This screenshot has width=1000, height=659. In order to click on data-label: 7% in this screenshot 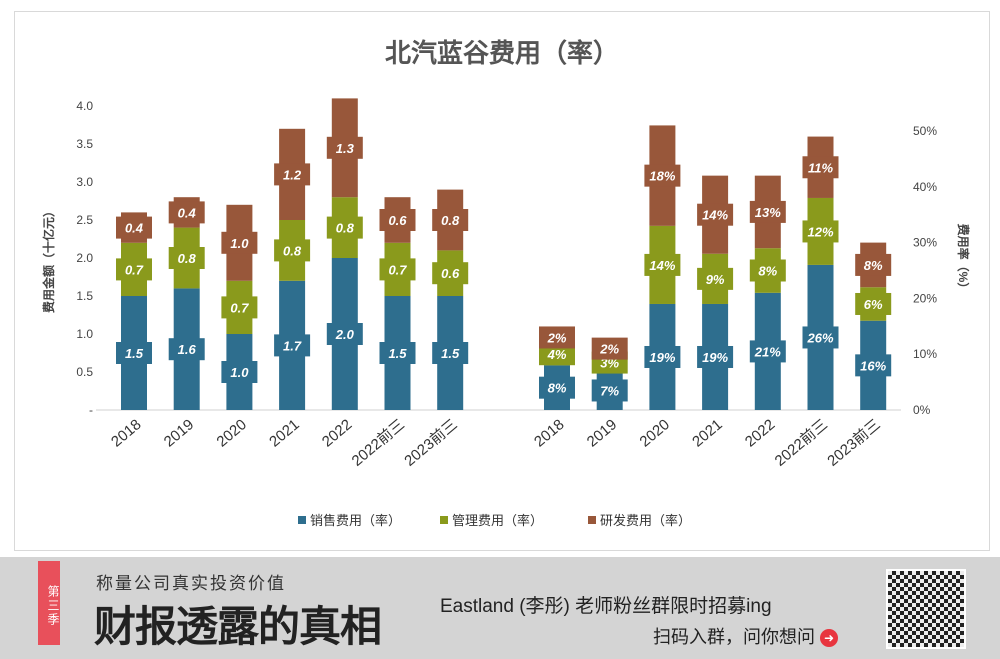, I will do `click(609, 390)`.